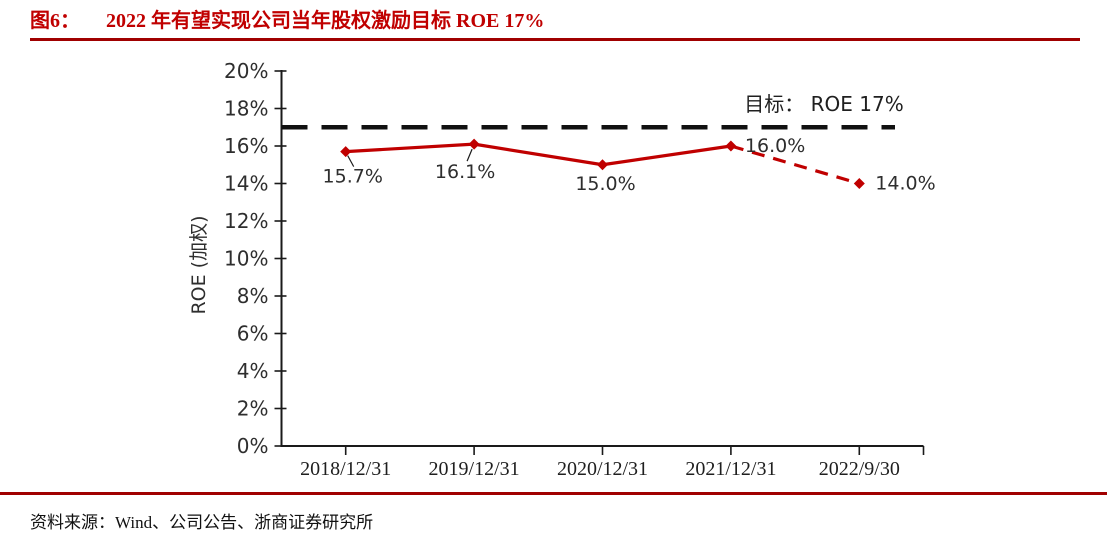  What do you see at coordinates (555, 21) in the screenshot?
I see `figure-title-row: 图6： 2022 年有望实现公司当年股权激励目标 ROE 17%` at bounding box center [555, 21].